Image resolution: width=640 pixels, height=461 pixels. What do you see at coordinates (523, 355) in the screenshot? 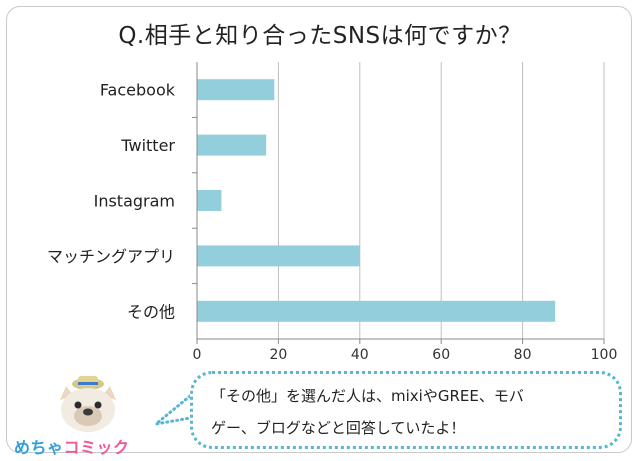
I see `x-tick-label: 80` at bounding box center [523, 355].